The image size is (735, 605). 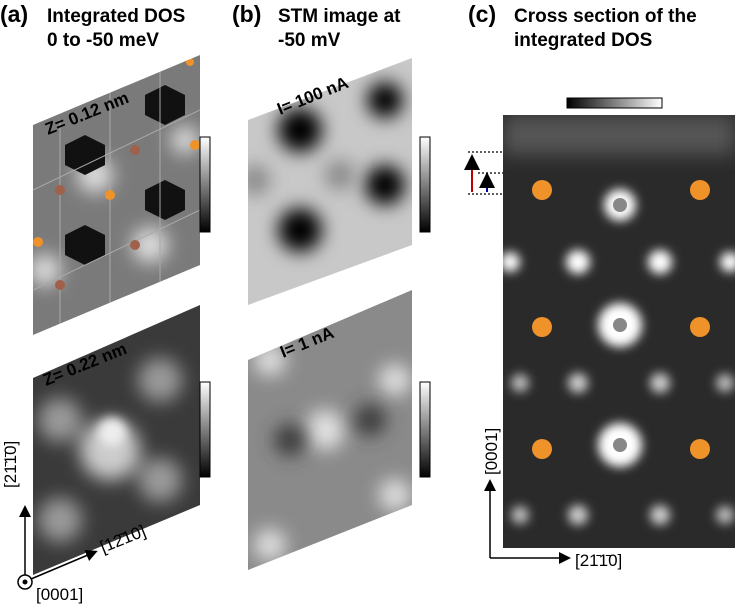 What do you see at coordinates (14, 14) in the screenshot?
I see `panel-label: (a)` at bounding box center [14, 14].